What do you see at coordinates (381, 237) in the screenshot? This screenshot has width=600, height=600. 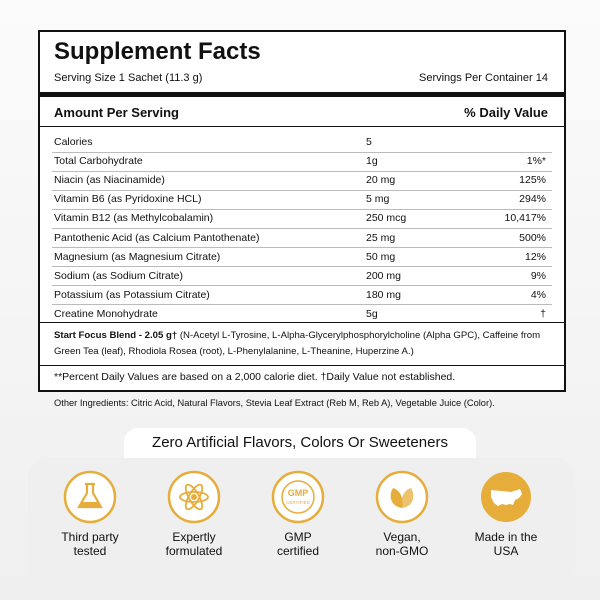 I see `amount: 25 mg` at bounding box center [381, 237].